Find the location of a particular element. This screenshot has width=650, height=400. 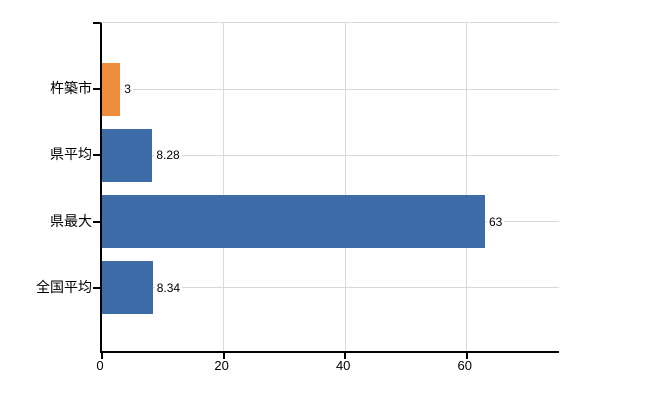

x-axis-tick-label: 60 is located at coordinates (464, 365).